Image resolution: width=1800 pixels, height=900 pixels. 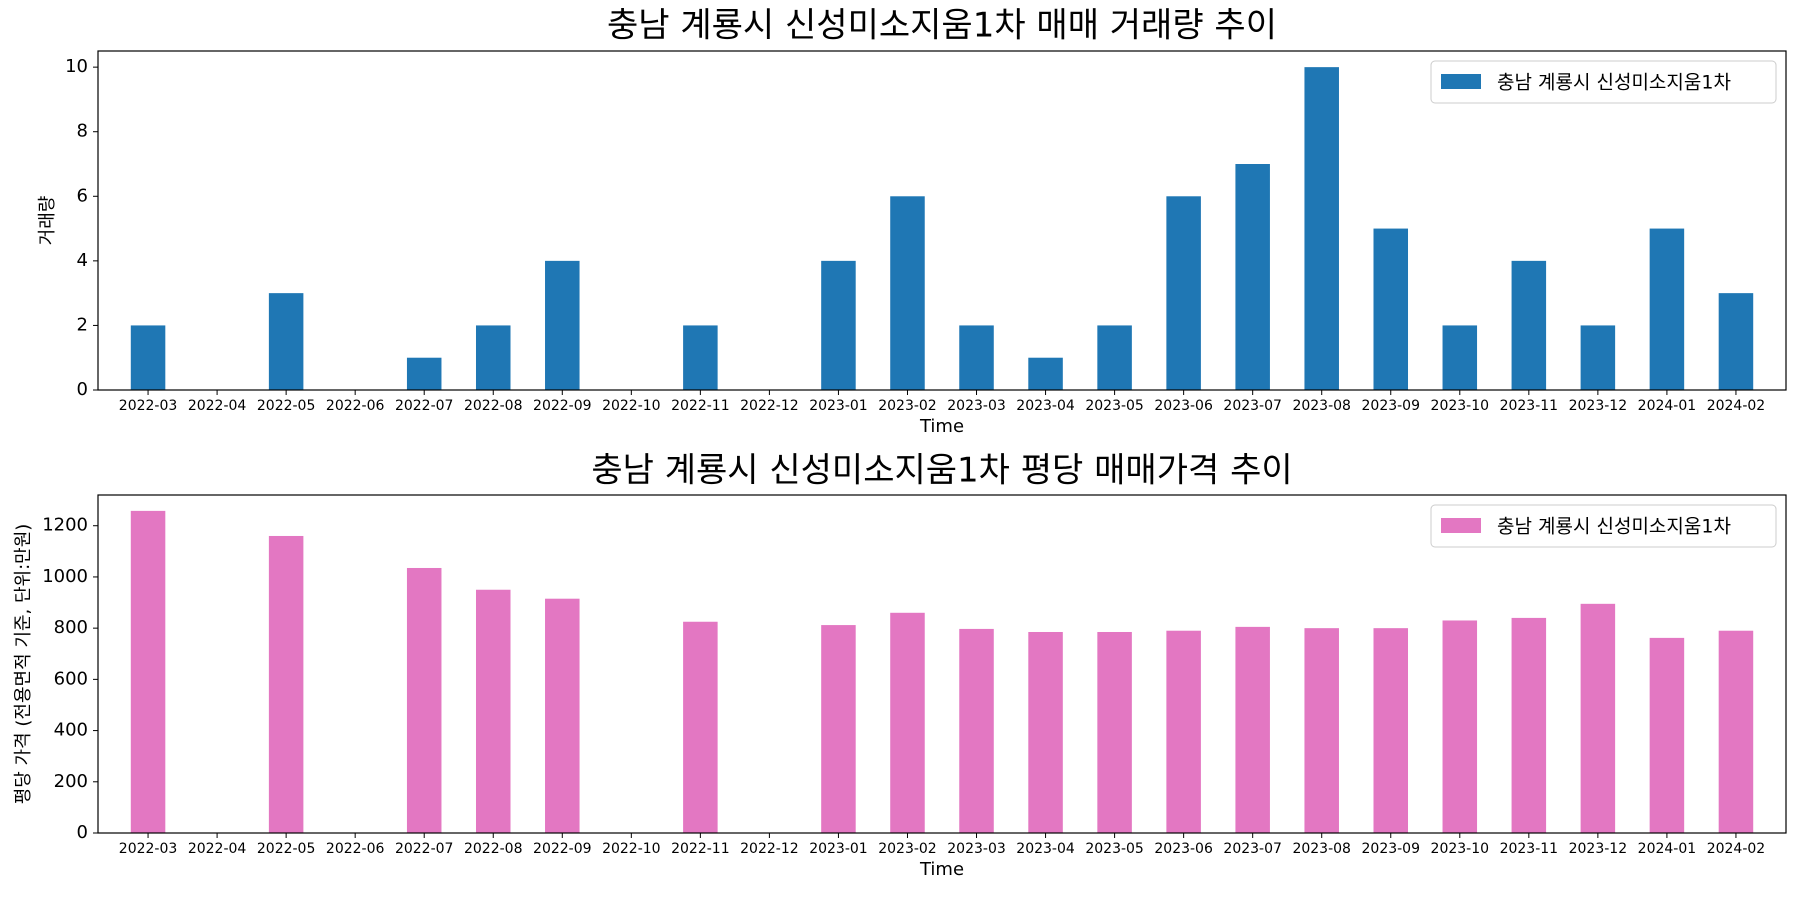 I want to click on y-axis-label: 거래량, so click(x=47, y=221).